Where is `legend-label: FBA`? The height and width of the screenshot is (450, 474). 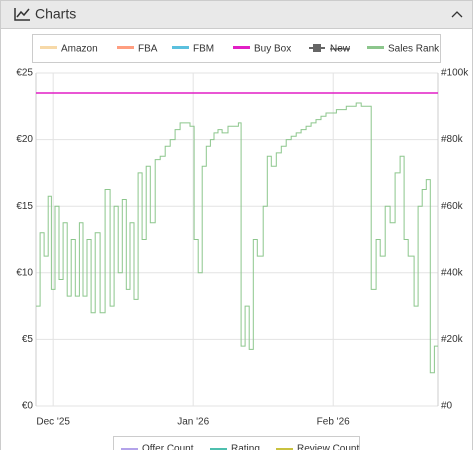 legend-label: FBA is located at coordinates (148, 49).